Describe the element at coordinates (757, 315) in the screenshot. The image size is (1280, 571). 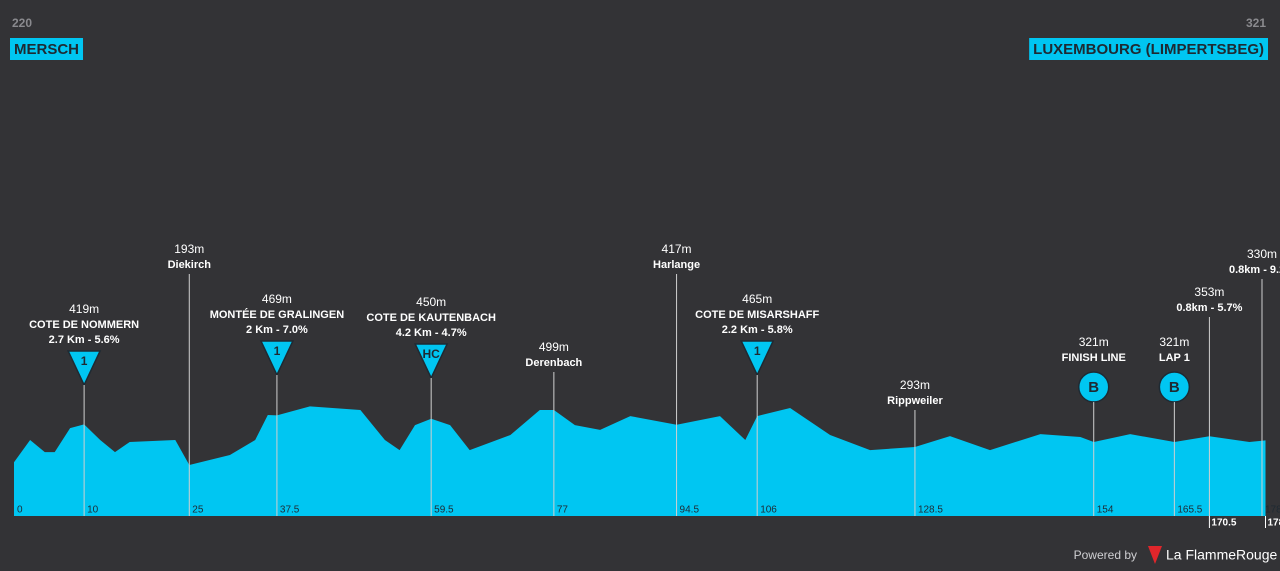
I see `waypoint-name: COTE DE MISARSHAFF` at that location.